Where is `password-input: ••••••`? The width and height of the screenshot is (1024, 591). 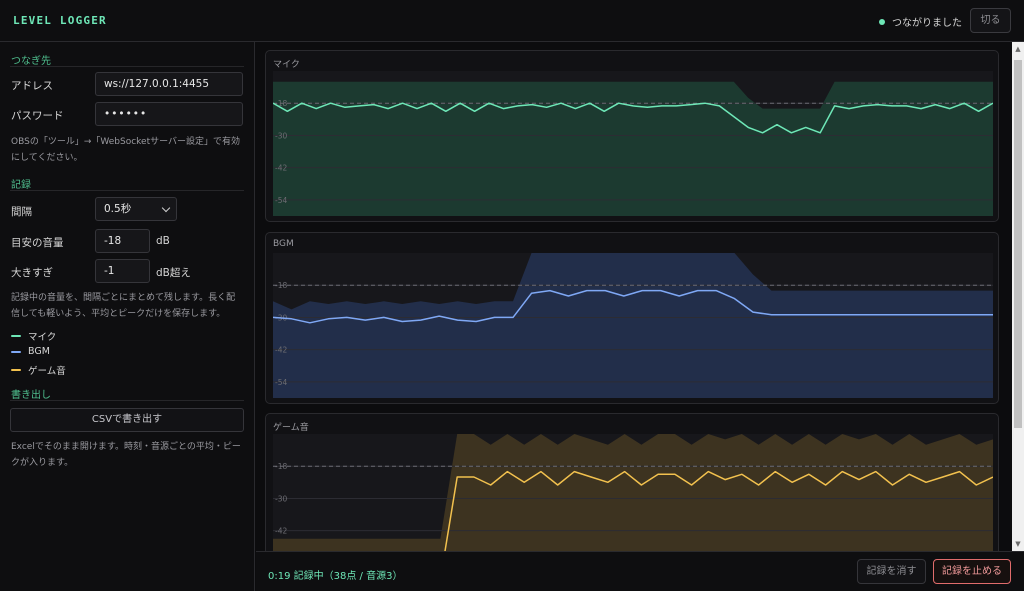
password-input: •••••• is located at coordinates (169, 114).